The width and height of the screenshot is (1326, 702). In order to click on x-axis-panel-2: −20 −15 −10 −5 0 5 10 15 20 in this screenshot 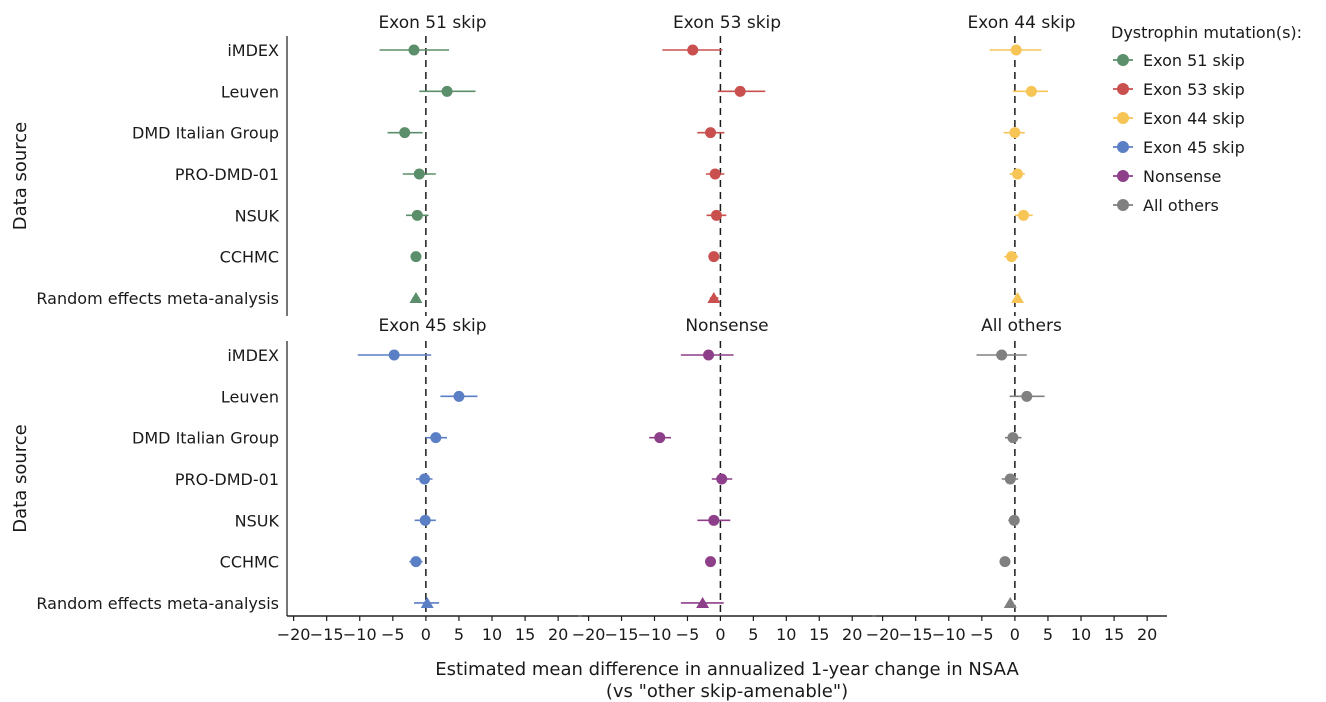, I will do `click(722, 629)`.